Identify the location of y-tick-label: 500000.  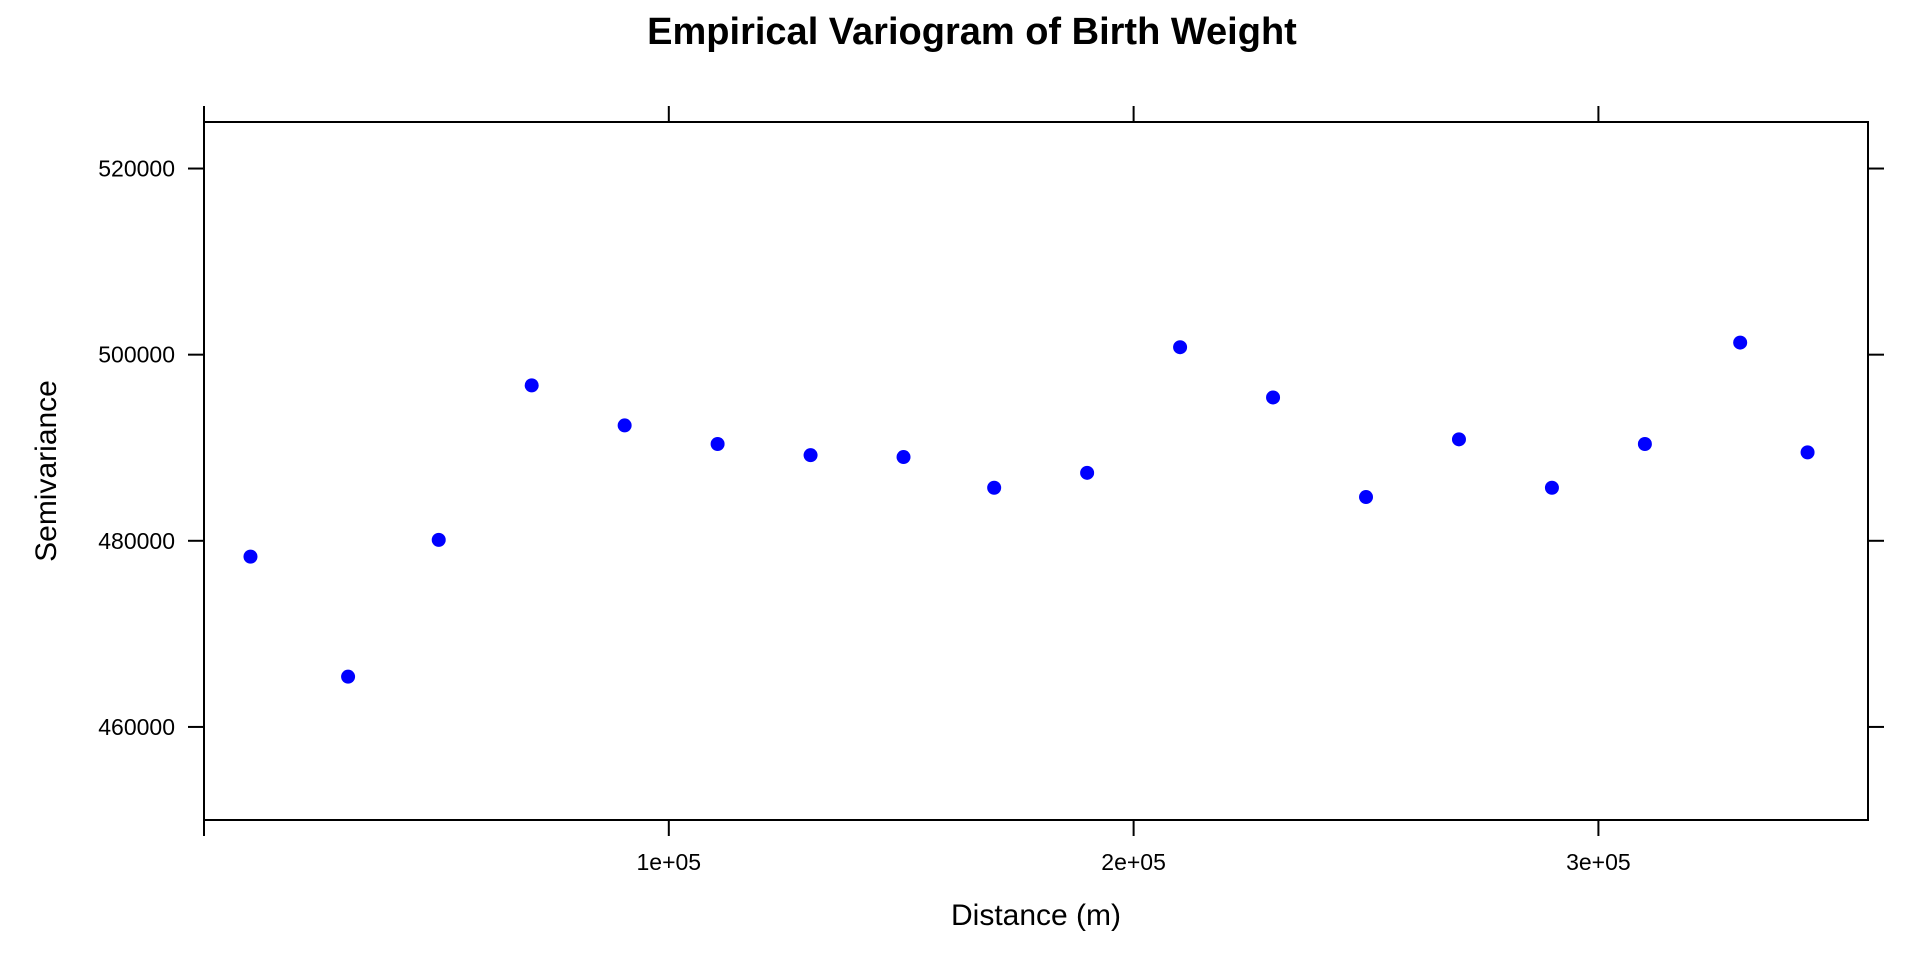
(136, 355).